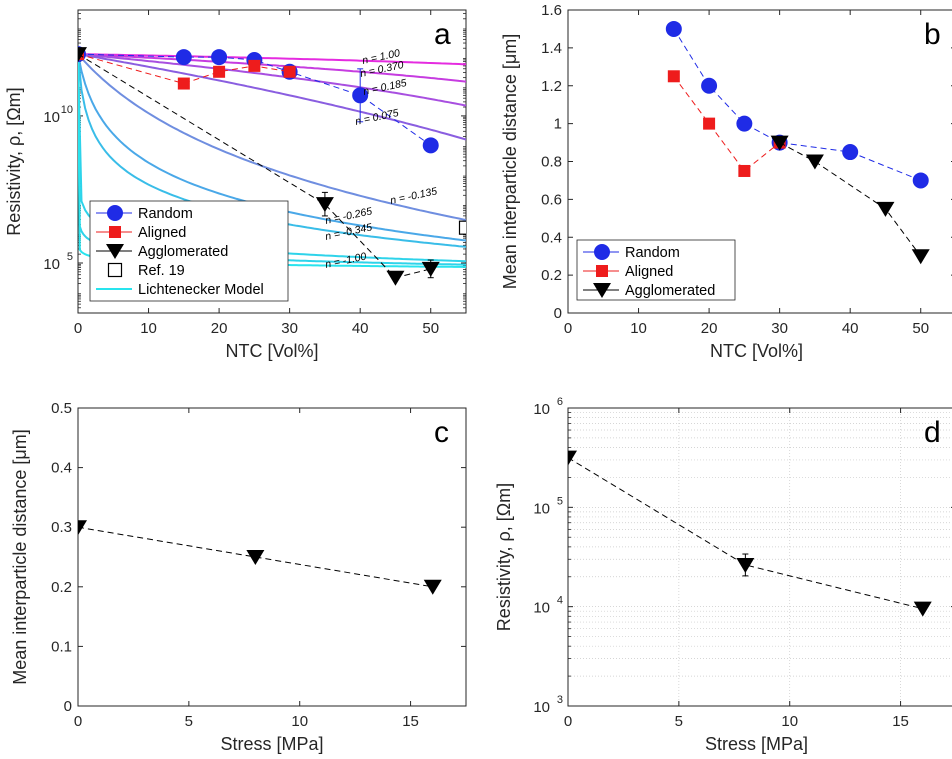 This screenshot has width=952, height=759. I want to click on y-tick-exponent: 3, so click(560, 700).